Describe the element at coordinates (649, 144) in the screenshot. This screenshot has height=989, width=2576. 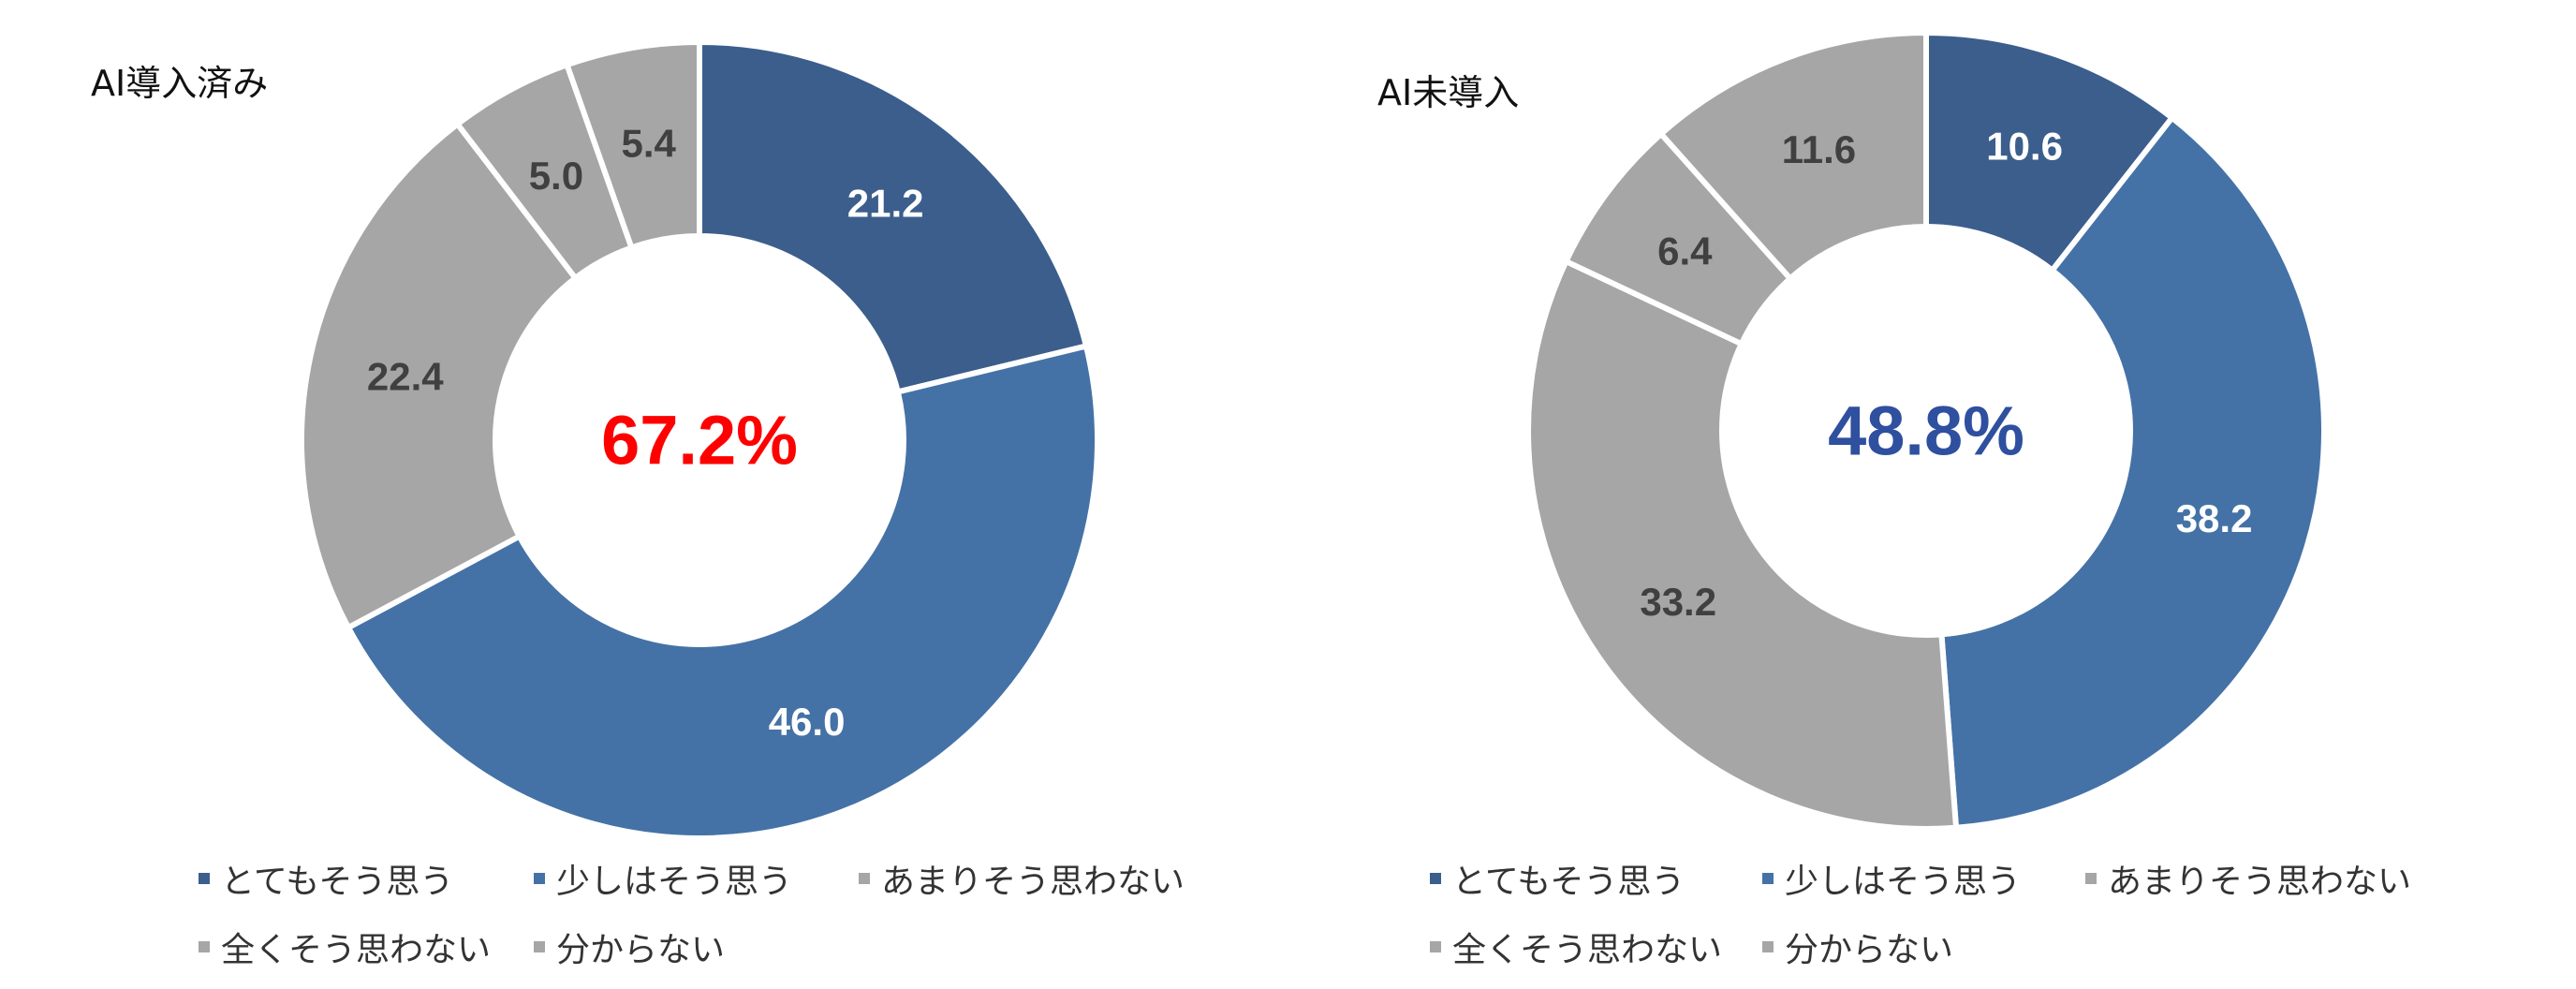
I see `data-label: 5.4` at that location.